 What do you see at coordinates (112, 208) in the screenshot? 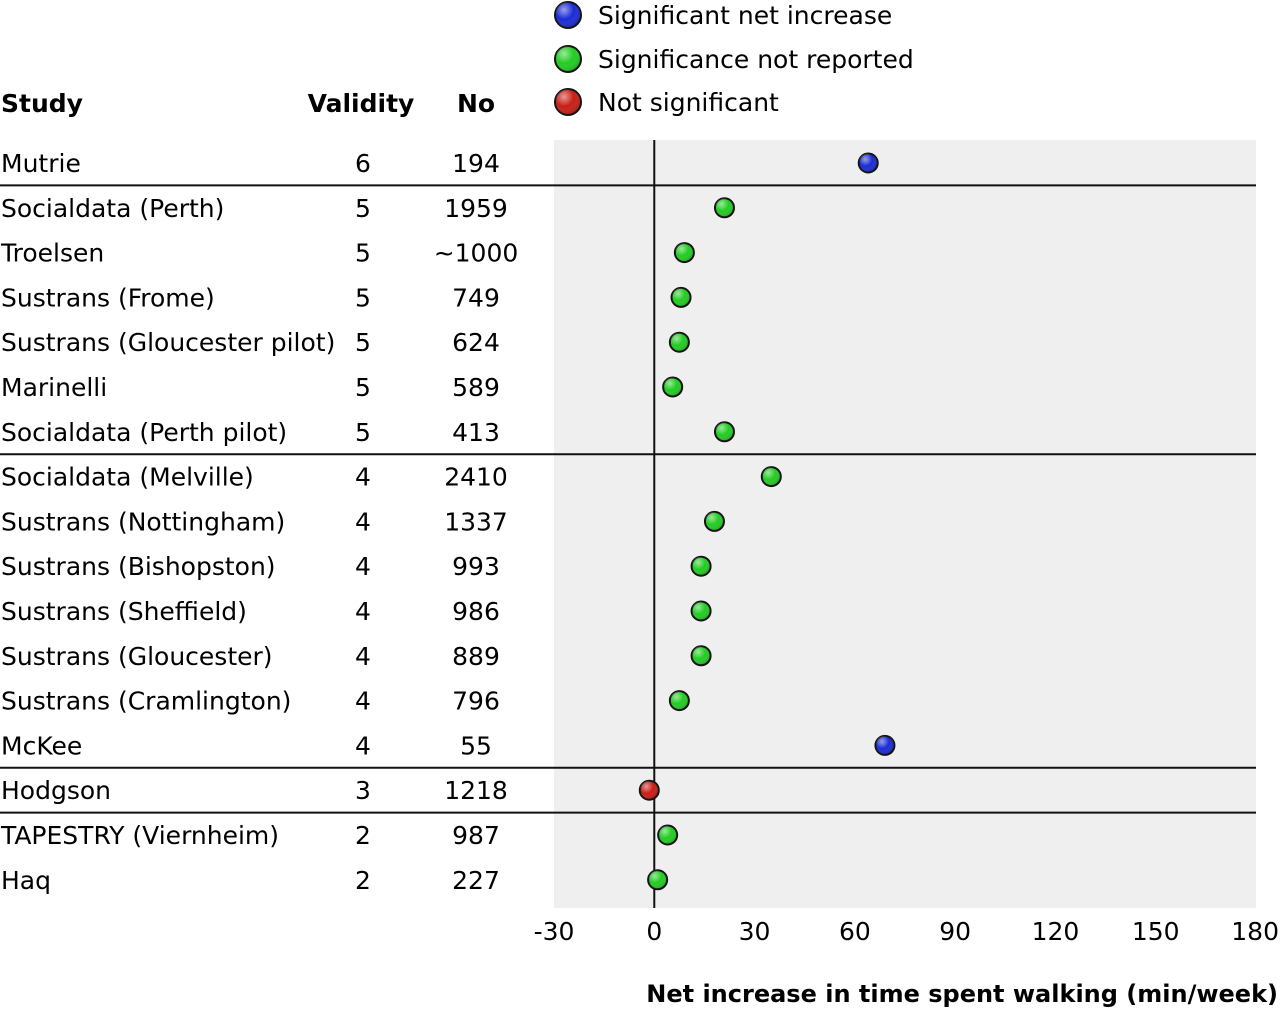
I see `study-name: Socialdata (Perth)` at bounding box center [112, 208].